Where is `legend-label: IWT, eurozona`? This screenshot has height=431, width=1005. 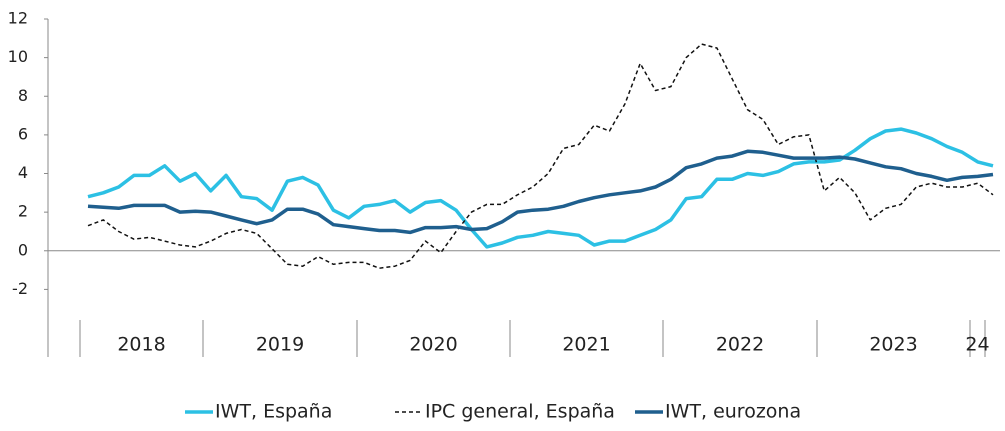
legend-label: IWT, eurozona is located at coordinates (733, 412).